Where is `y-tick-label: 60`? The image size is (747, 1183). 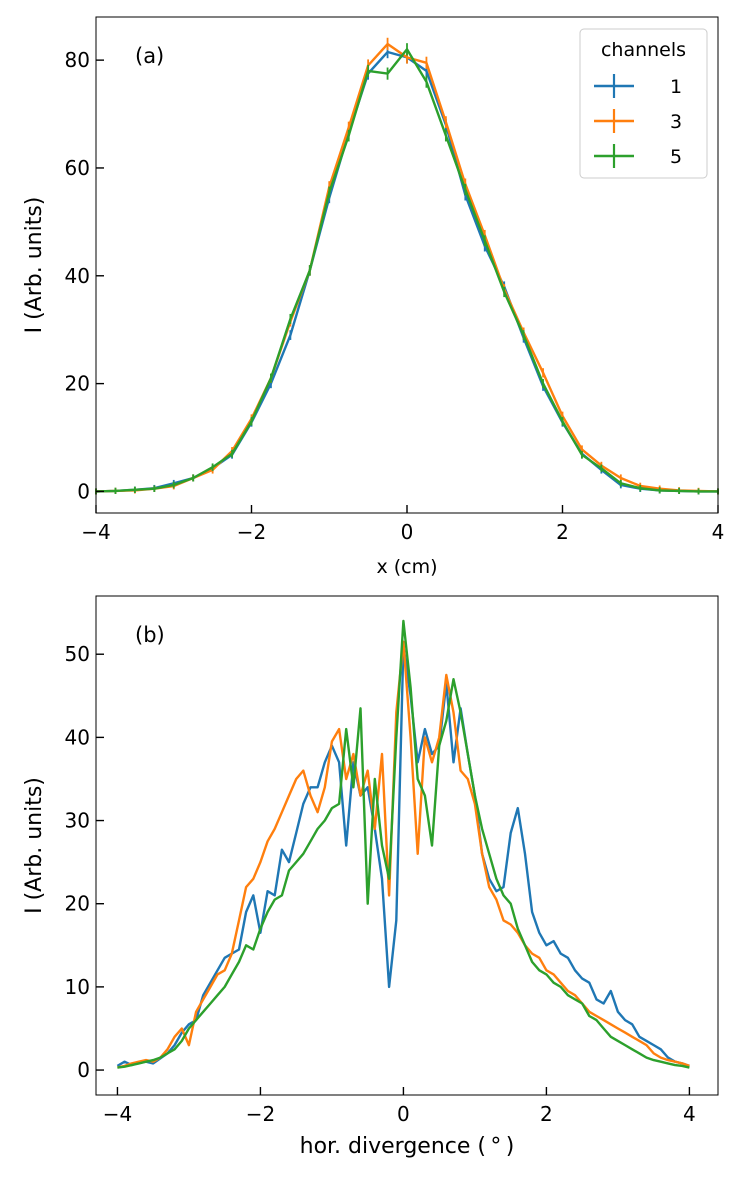 y-tick-label: 60 is located at coordinates (77, 168).